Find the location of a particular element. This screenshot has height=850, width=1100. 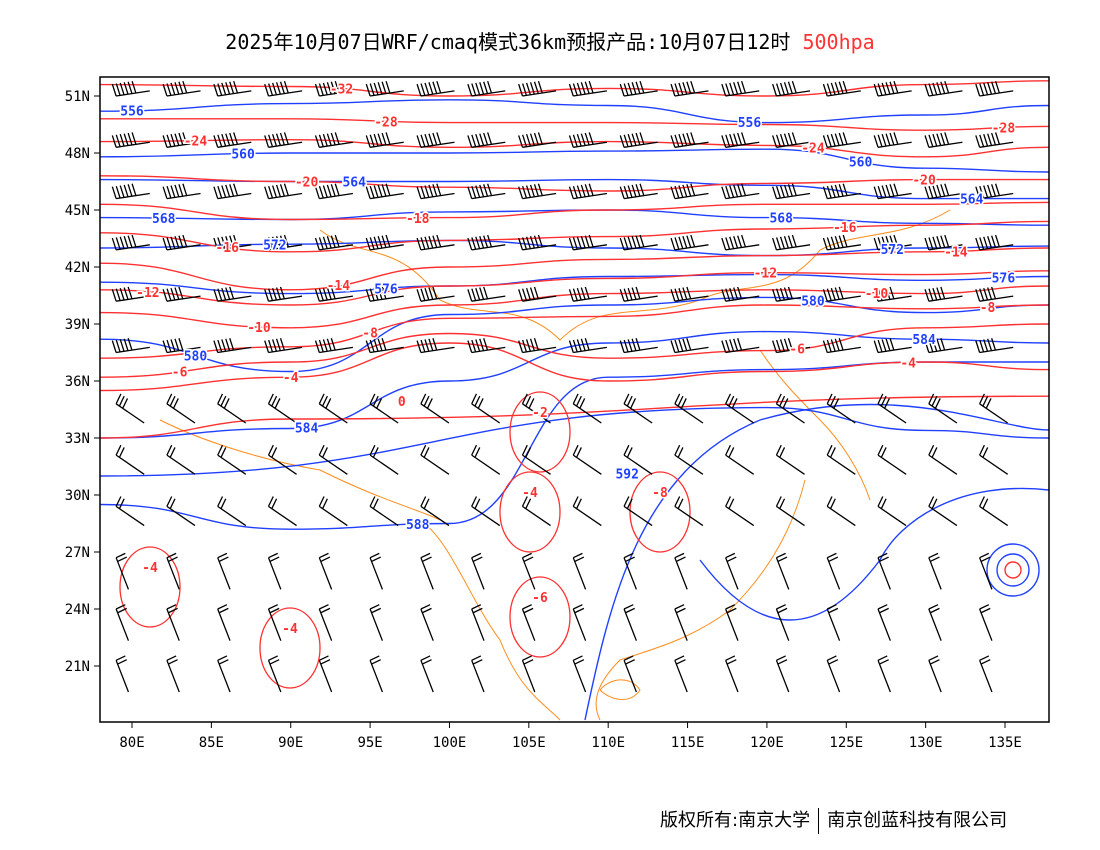

height-contour-label: 560 is located at coordinates (861, 162).